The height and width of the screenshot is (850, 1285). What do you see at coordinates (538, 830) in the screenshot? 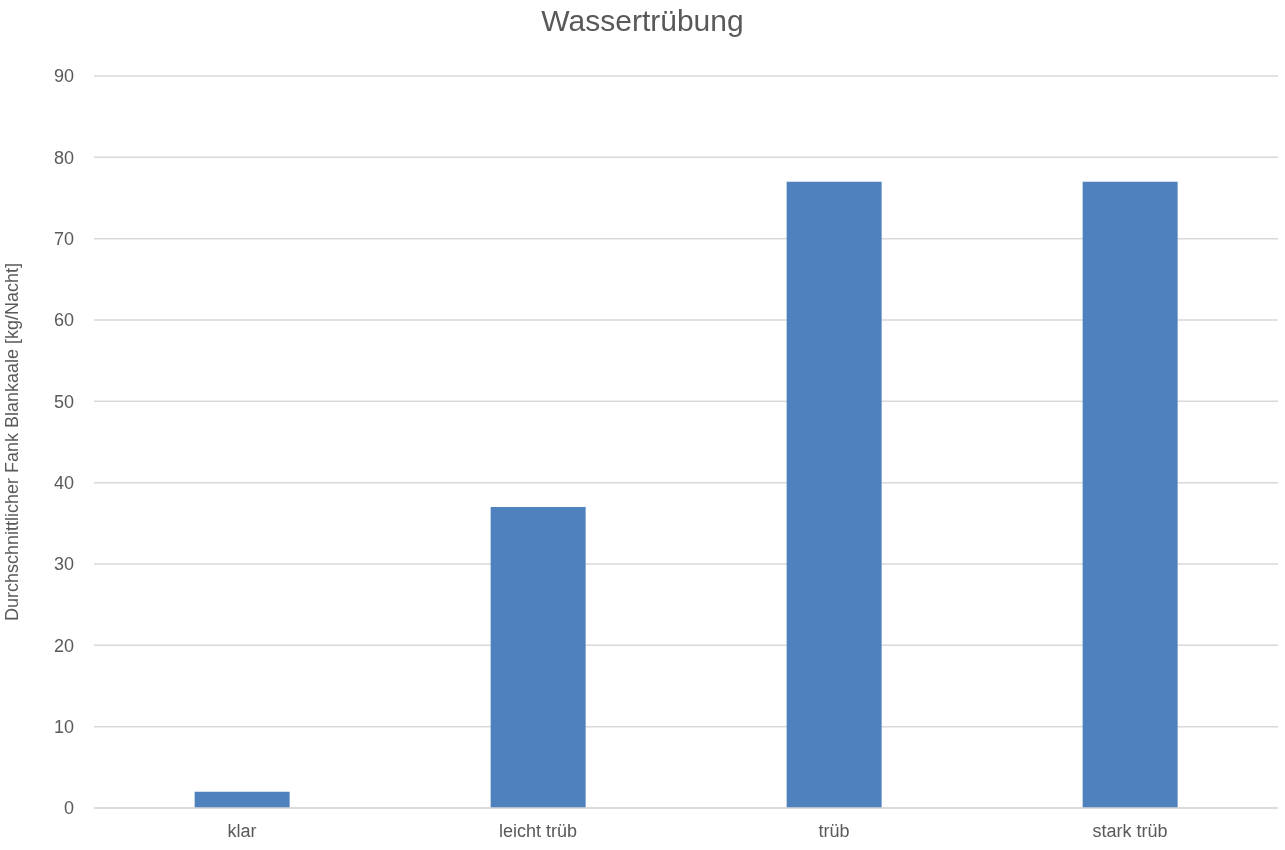
I see `x-tick-label: leicht trüb` at bounding box center [538, 830].